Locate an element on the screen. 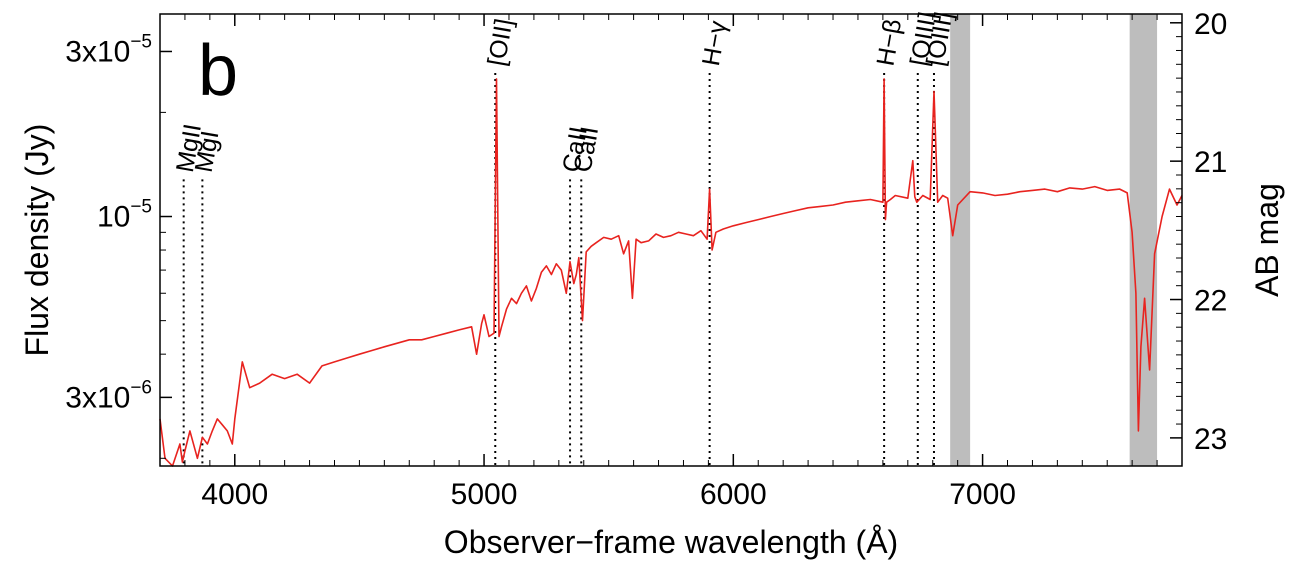 The image size is (1299, 569). x-tick-label: 5000 is located at coordinates (484, 494).